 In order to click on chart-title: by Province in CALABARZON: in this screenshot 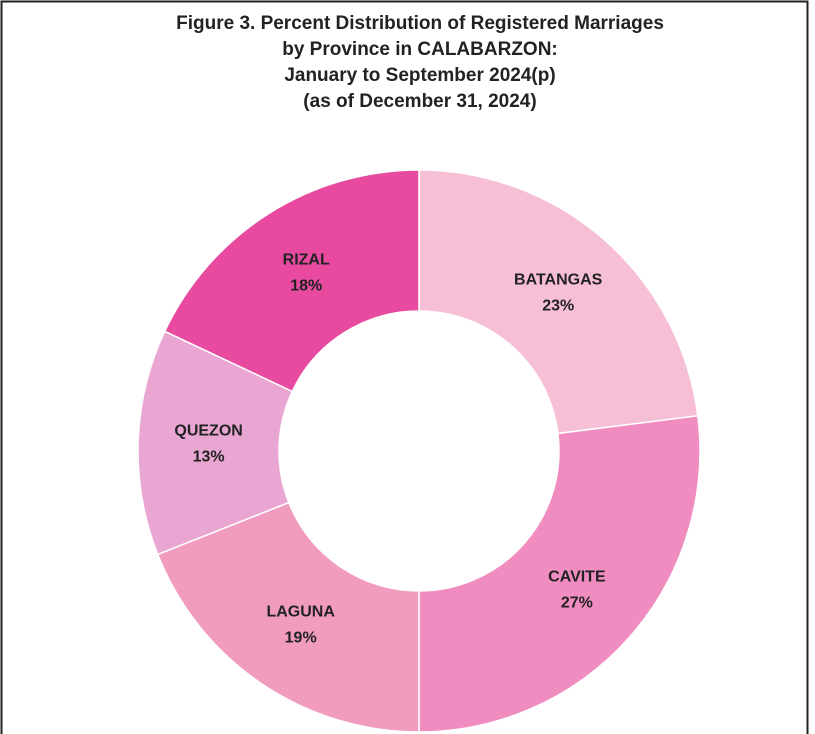, I will do `click(420, 49)`.